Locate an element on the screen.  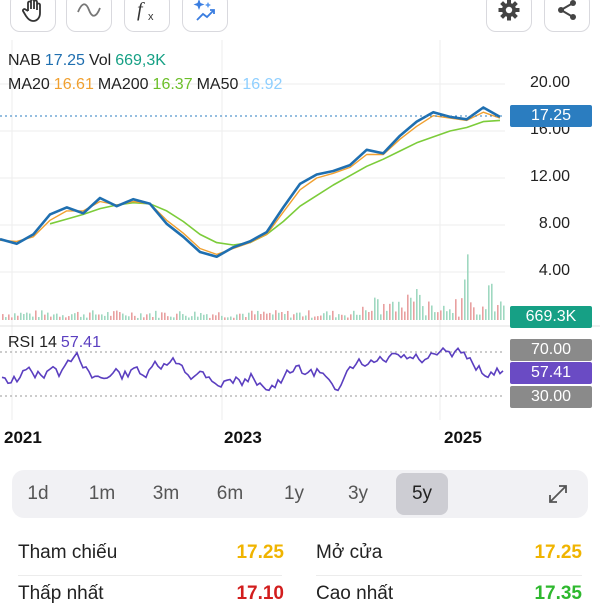
rsi-label-row: RSI 14 57.41 is located at coordinates (54, 343).